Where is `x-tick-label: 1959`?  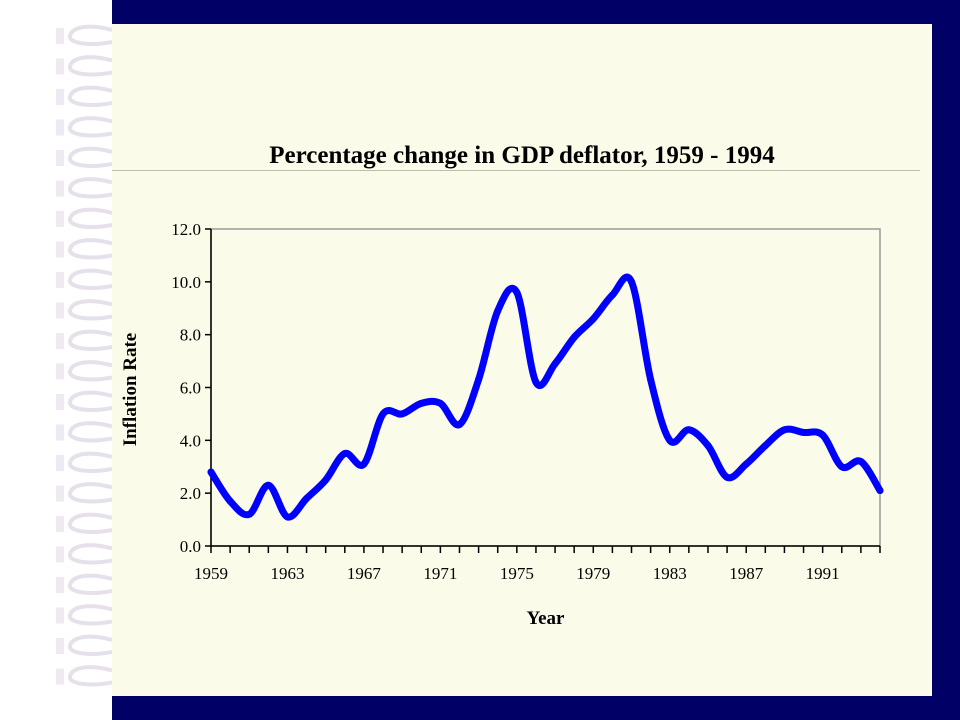
x-tick-label: 1959 is located at coordinates (211, 573).